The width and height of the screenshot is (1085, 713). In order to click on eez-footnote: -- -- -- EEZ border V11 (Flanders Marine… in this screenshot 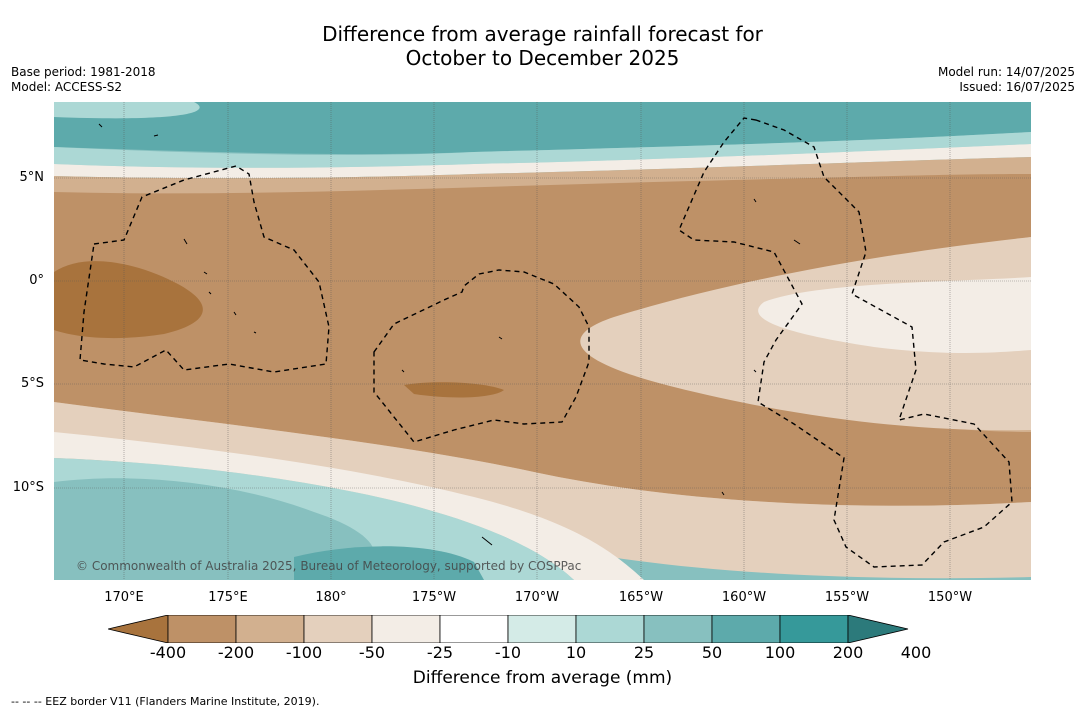, I will do `click(165, 701)`.